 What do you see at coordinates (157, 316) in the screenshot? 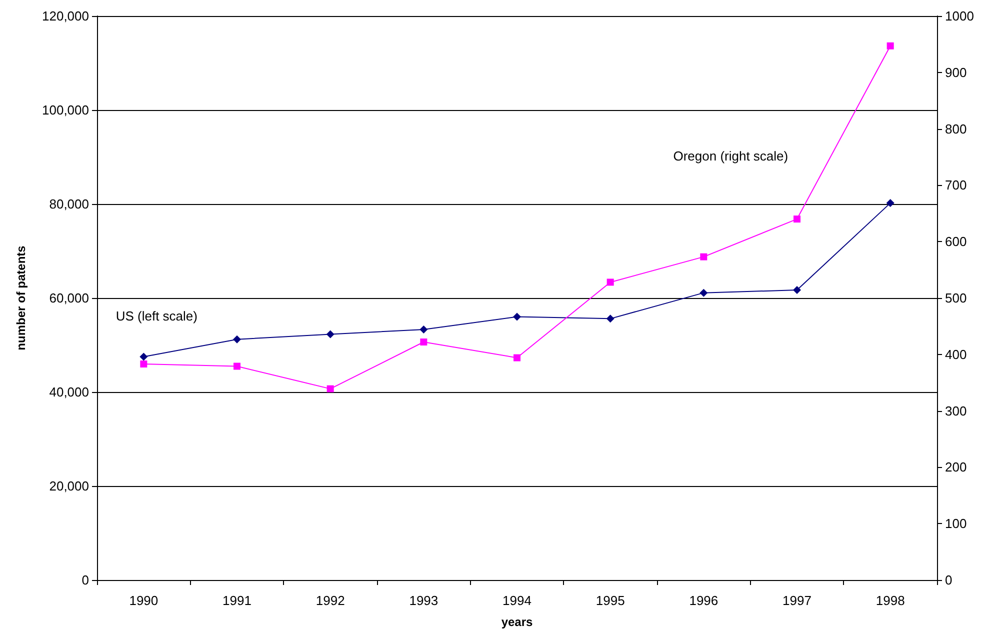
I see `series-label: US (left scale)` at bounding box center [157, 316].